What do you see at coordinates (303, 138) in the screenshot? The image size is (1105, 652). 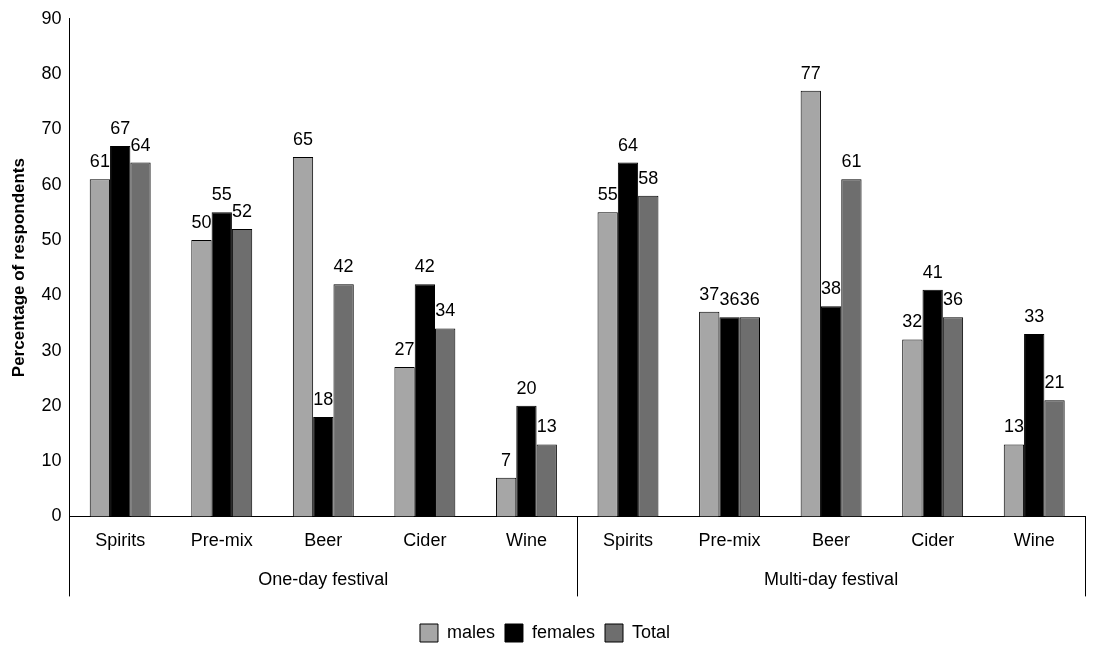 I see `data-label: 65` at bounding box center [303, 138].